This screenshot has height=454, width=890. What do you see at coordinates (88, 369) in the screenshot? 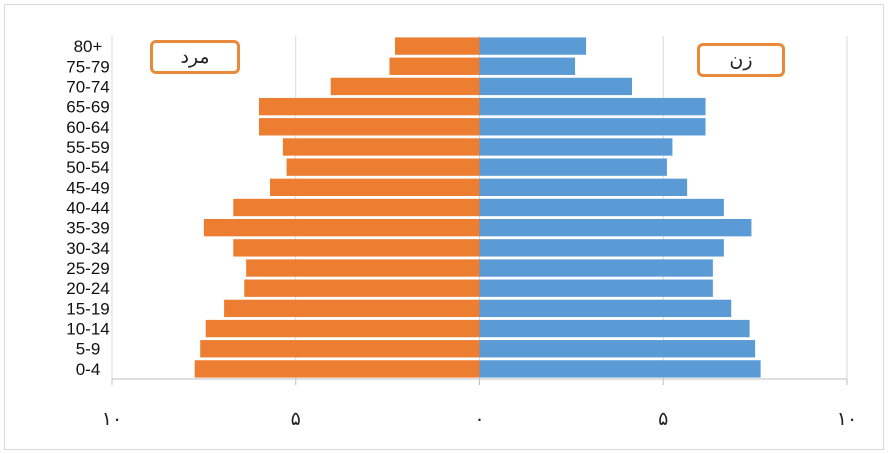
I see `y-tick-label: 0-4` at bounding box center [88, 369].